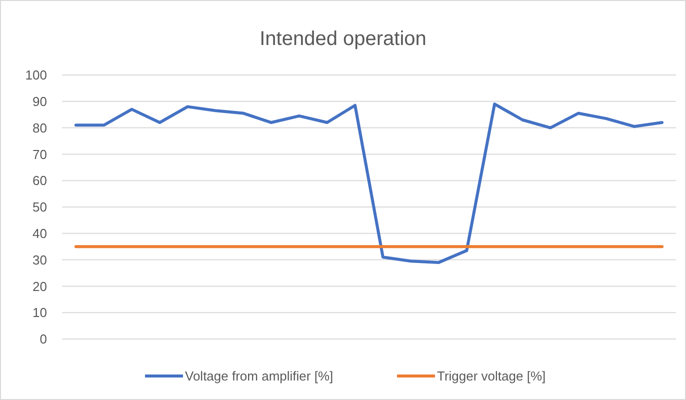 The height and width of the screenshot is (400, 686). Describe the element at coordinates (39, 286) in the screenshot. I see `y-tick-label: 20` at that location.